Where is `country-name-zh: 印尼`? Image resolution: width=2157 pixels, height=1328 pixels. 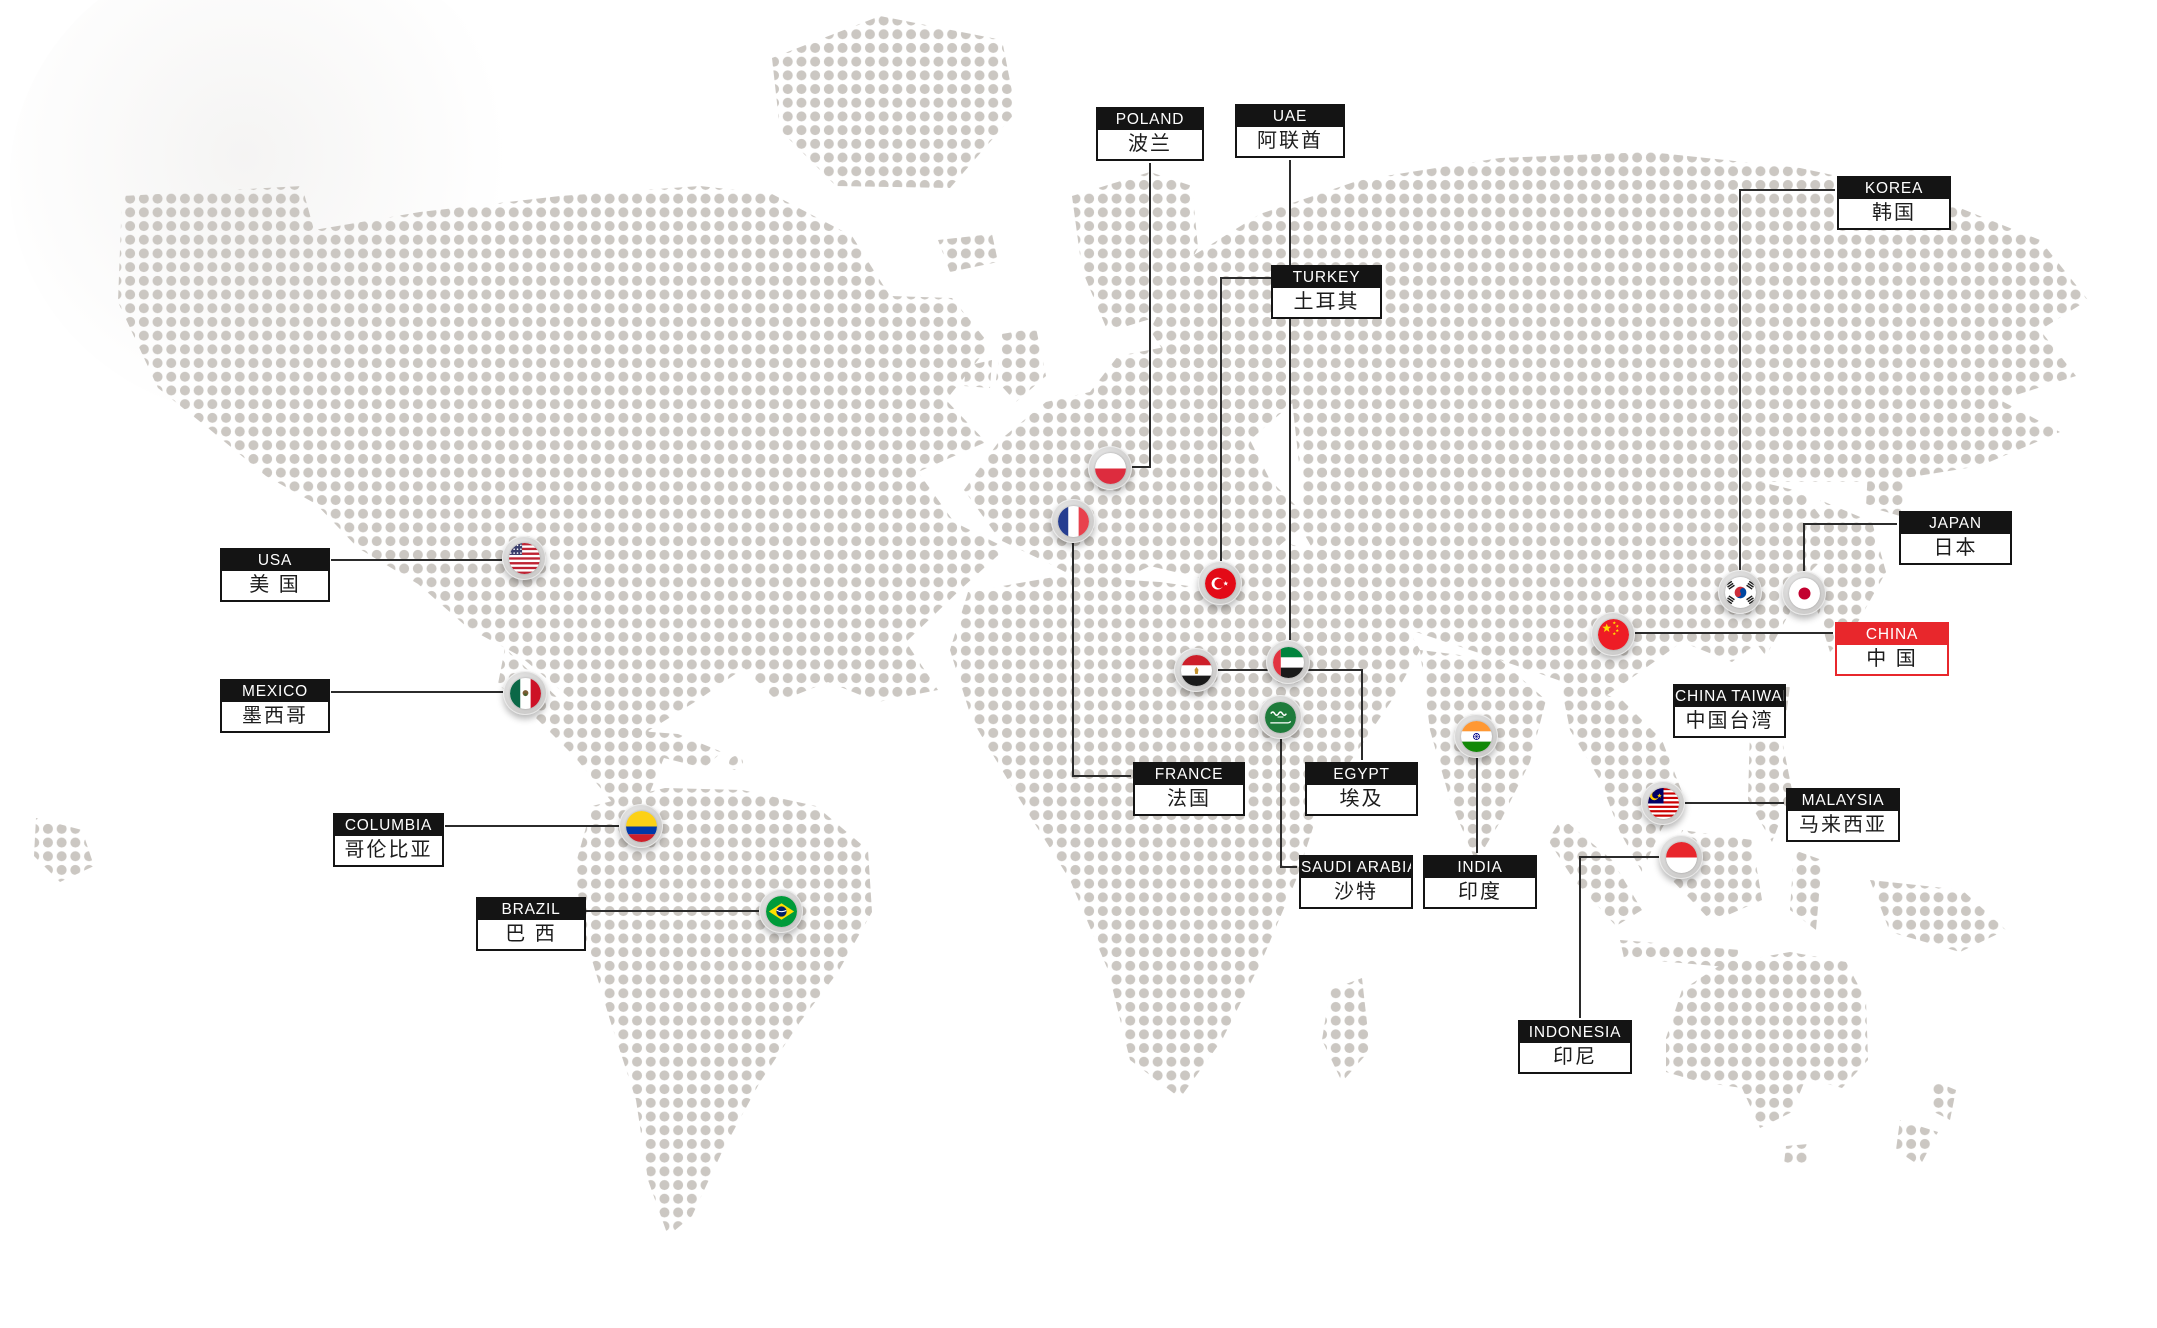
country-name-zh: 印尼 is located at coordinates (1575, 1057).